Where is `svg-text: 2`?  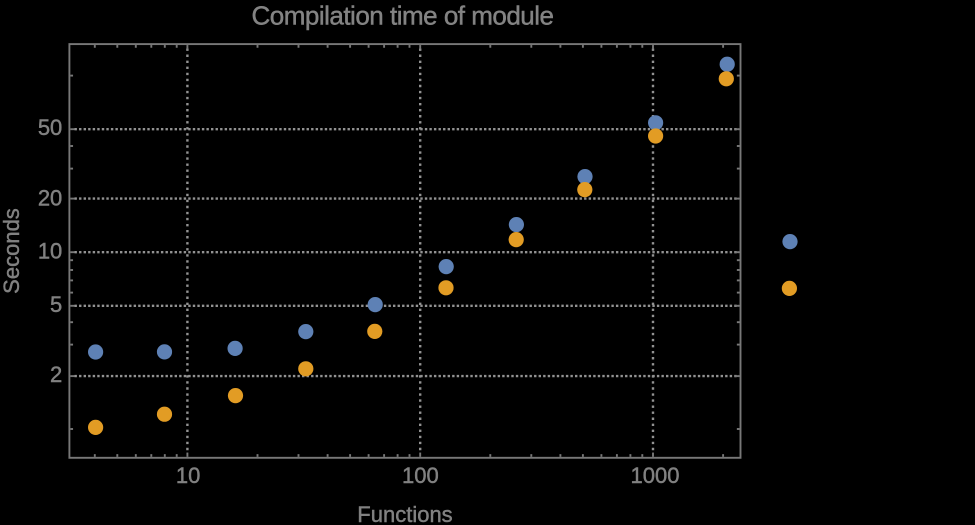 svg-text: 2 is located at coordinates (56, 374).